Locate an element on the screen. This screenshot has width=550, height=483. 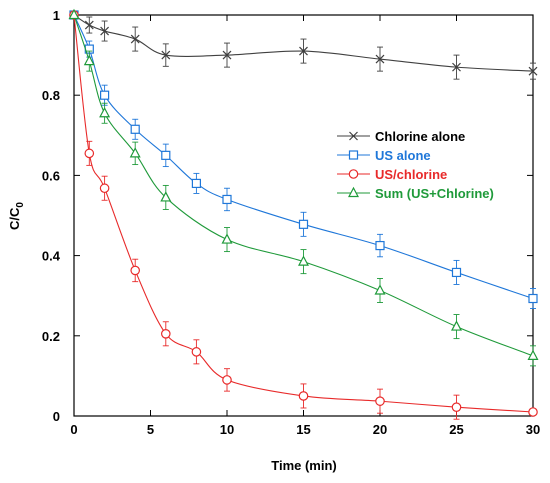
y-tick-label: 0.6 is located at coordinates (51, 175).